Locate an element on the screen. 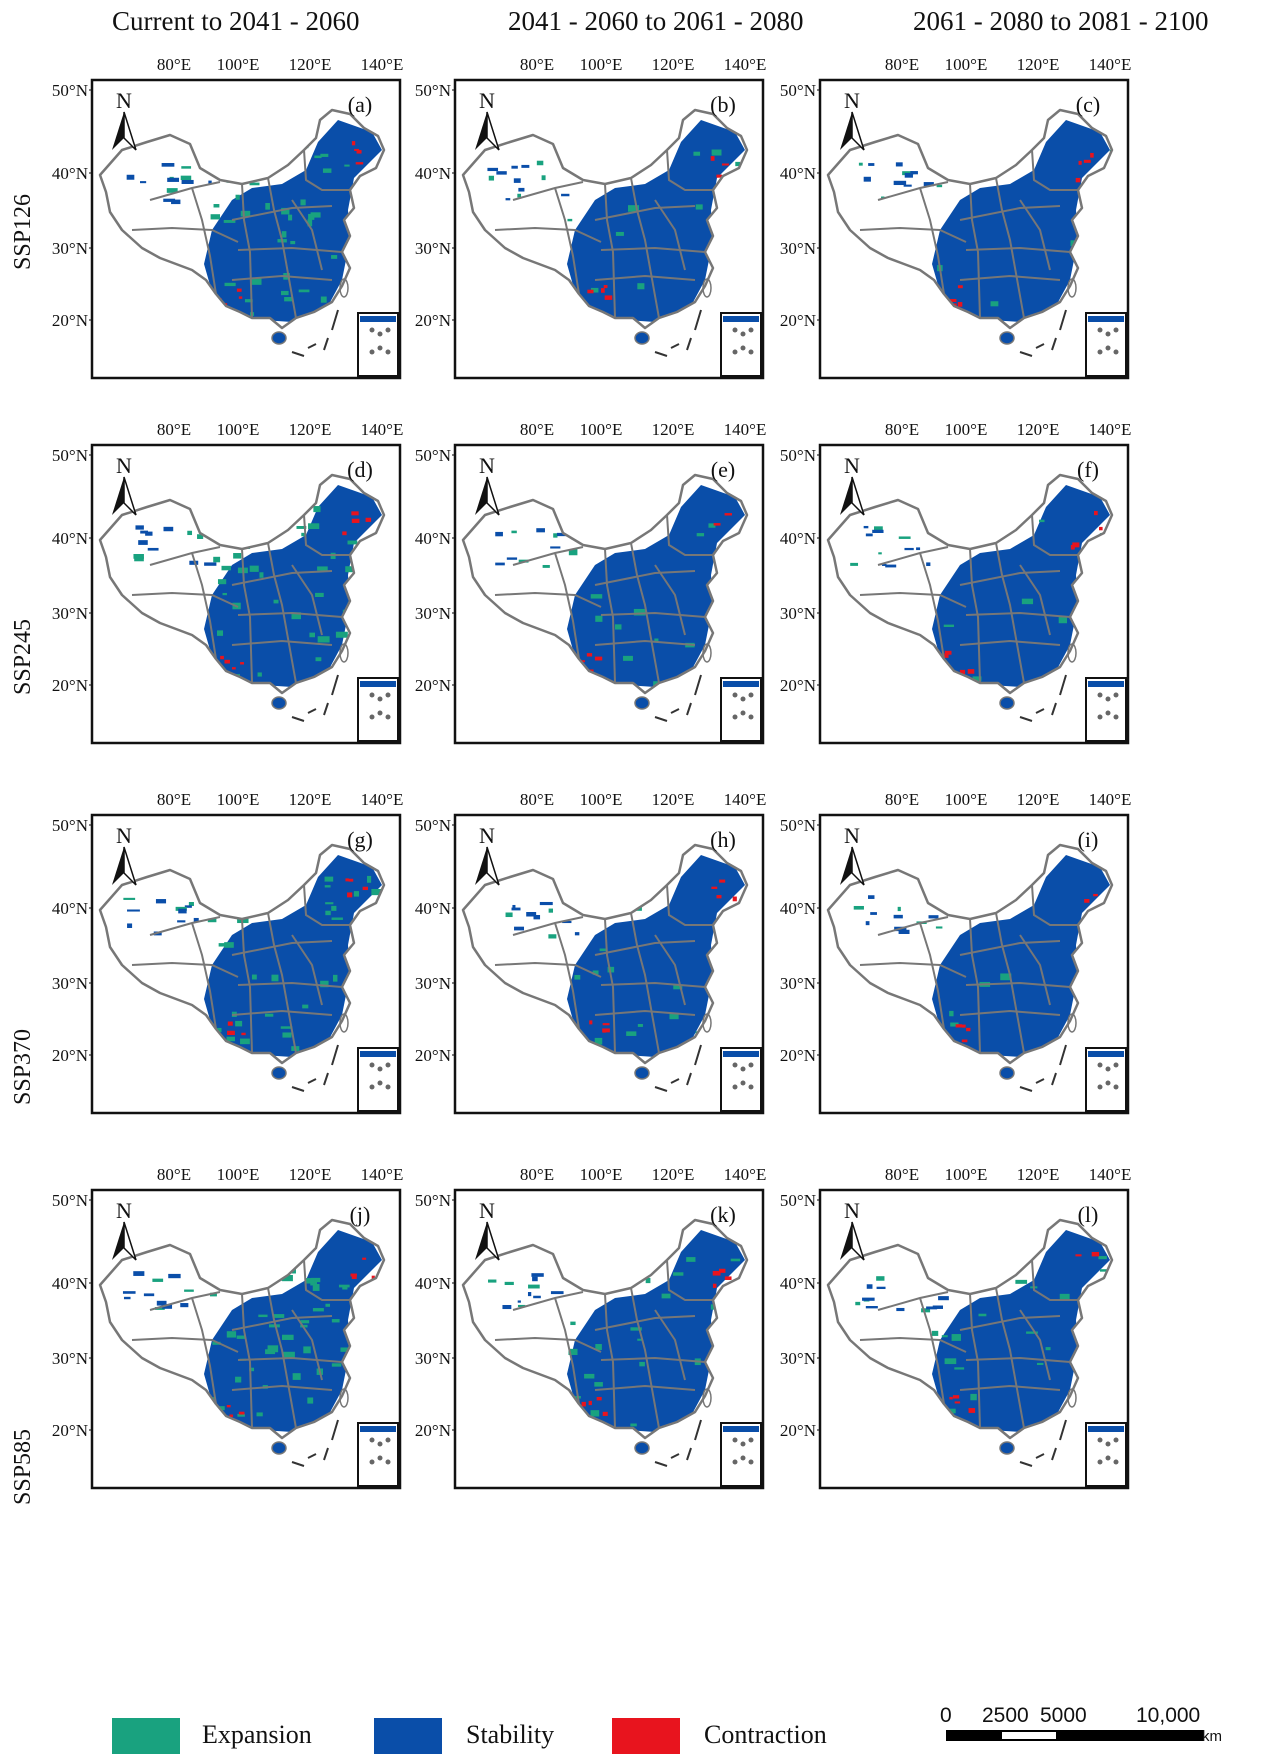 This screenshot has height=1758, width=1280. scale-tick-5000: 5000 is located at coordinates (1063, 1715).